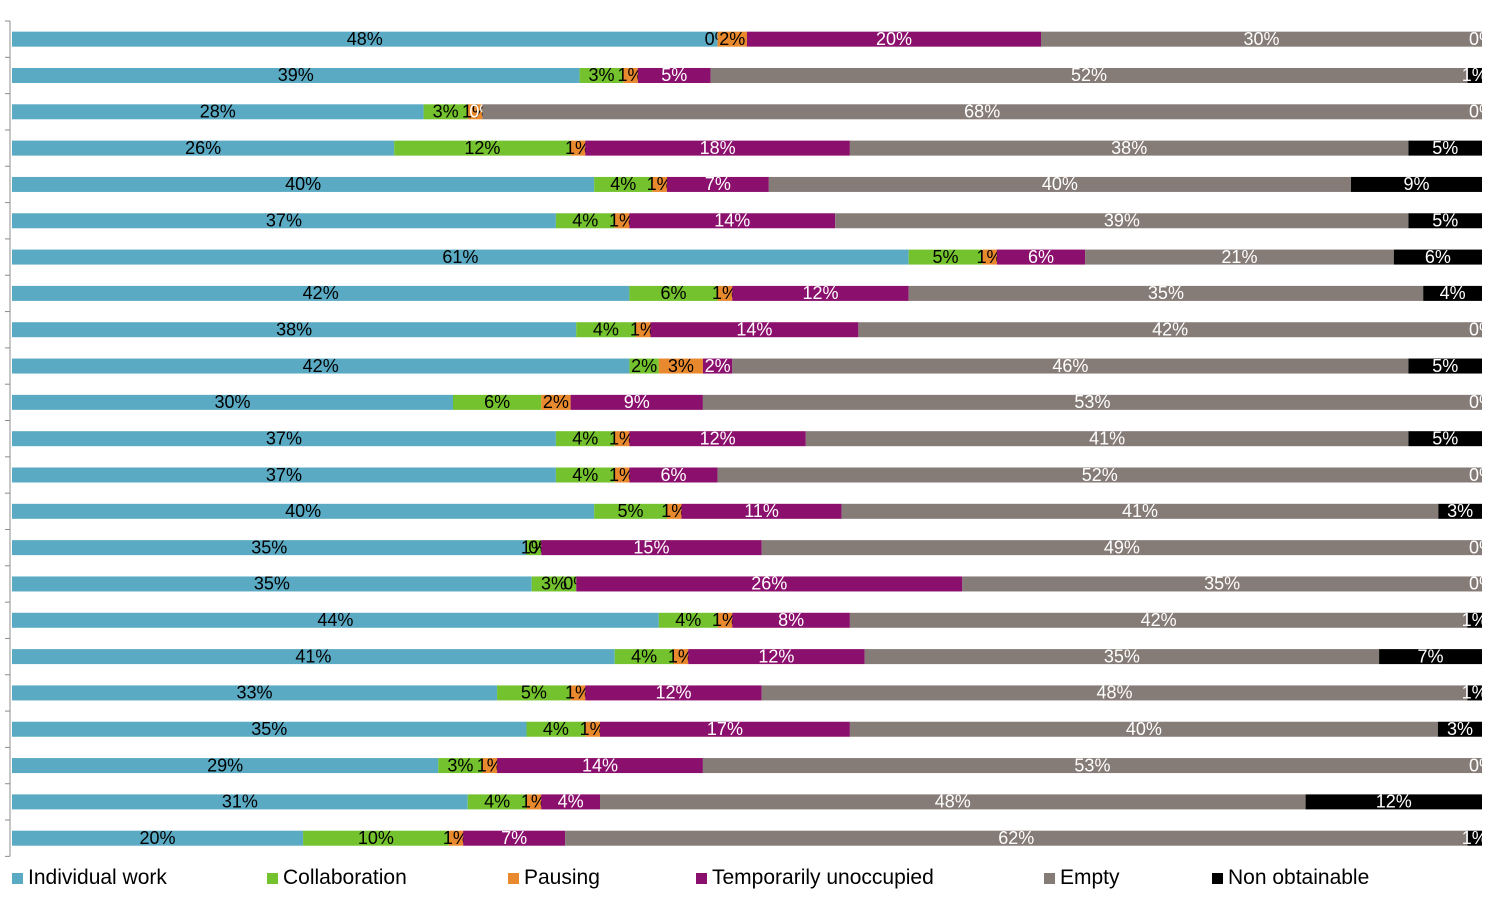 This screenshot has height=902, width=1496. I want to click on data-label-non-obtainable: 7%, so click(1431, 656).